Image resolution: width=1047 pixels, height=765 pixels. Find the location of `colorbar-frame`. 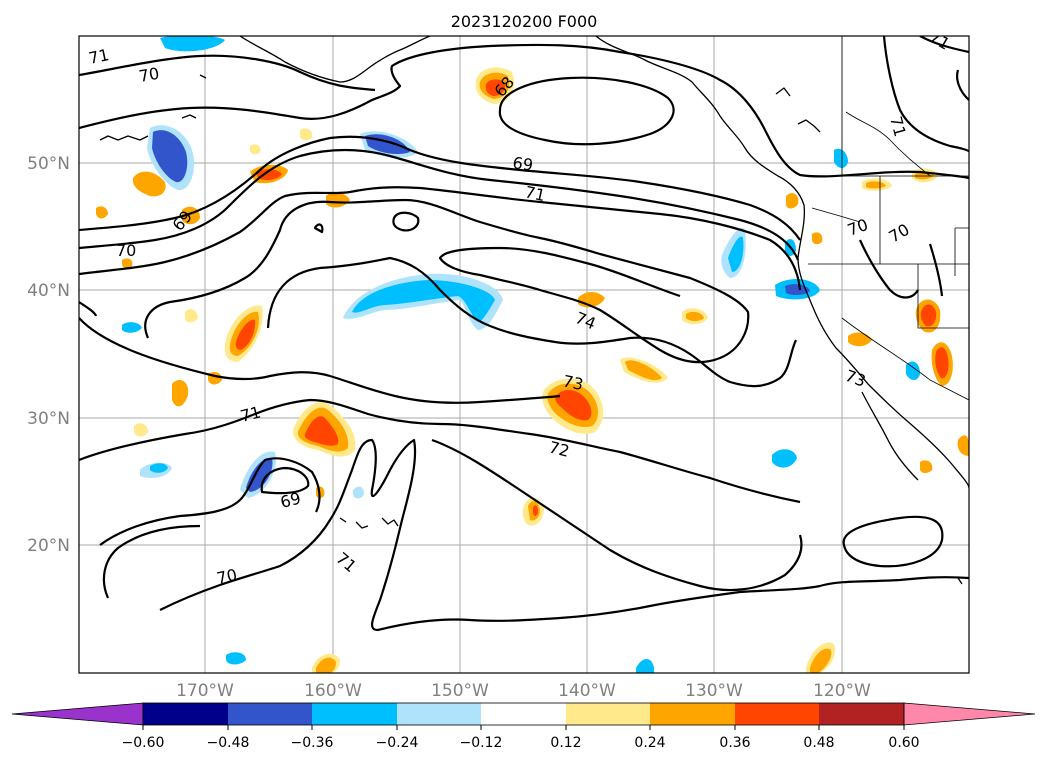

colorbar-frame is located at coordinates (523, 714).